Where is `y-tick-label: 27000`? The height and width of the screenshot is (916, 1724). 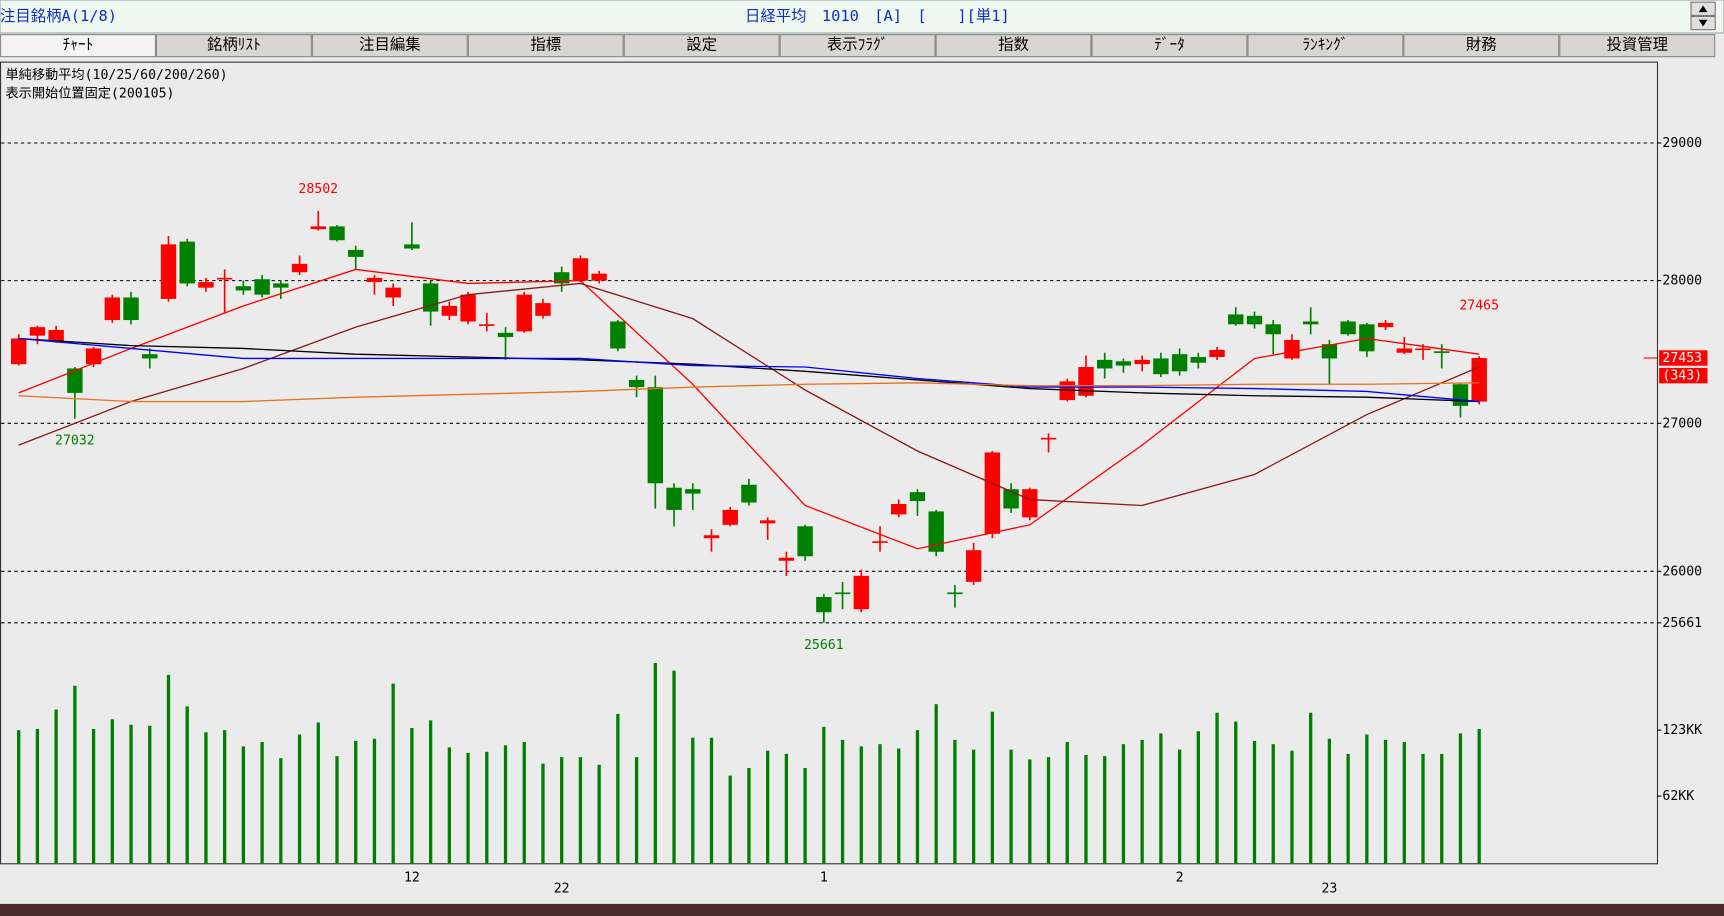
y-tick-label: 27000 is located at coordinates (1682, 423).